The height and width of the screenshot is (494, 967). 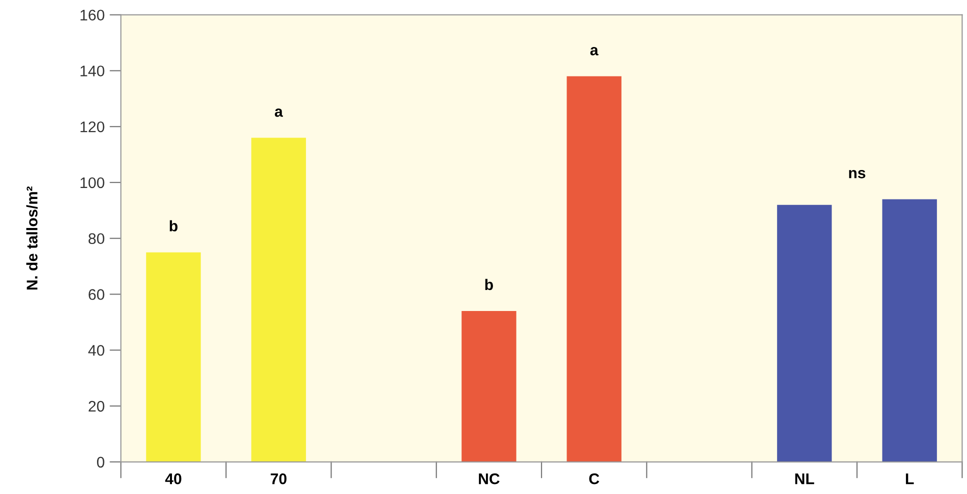 What do you see at coordinates (92, 126) in the screenshot?
I see `y-tick-label: 120` at bounding box center [92, 126].